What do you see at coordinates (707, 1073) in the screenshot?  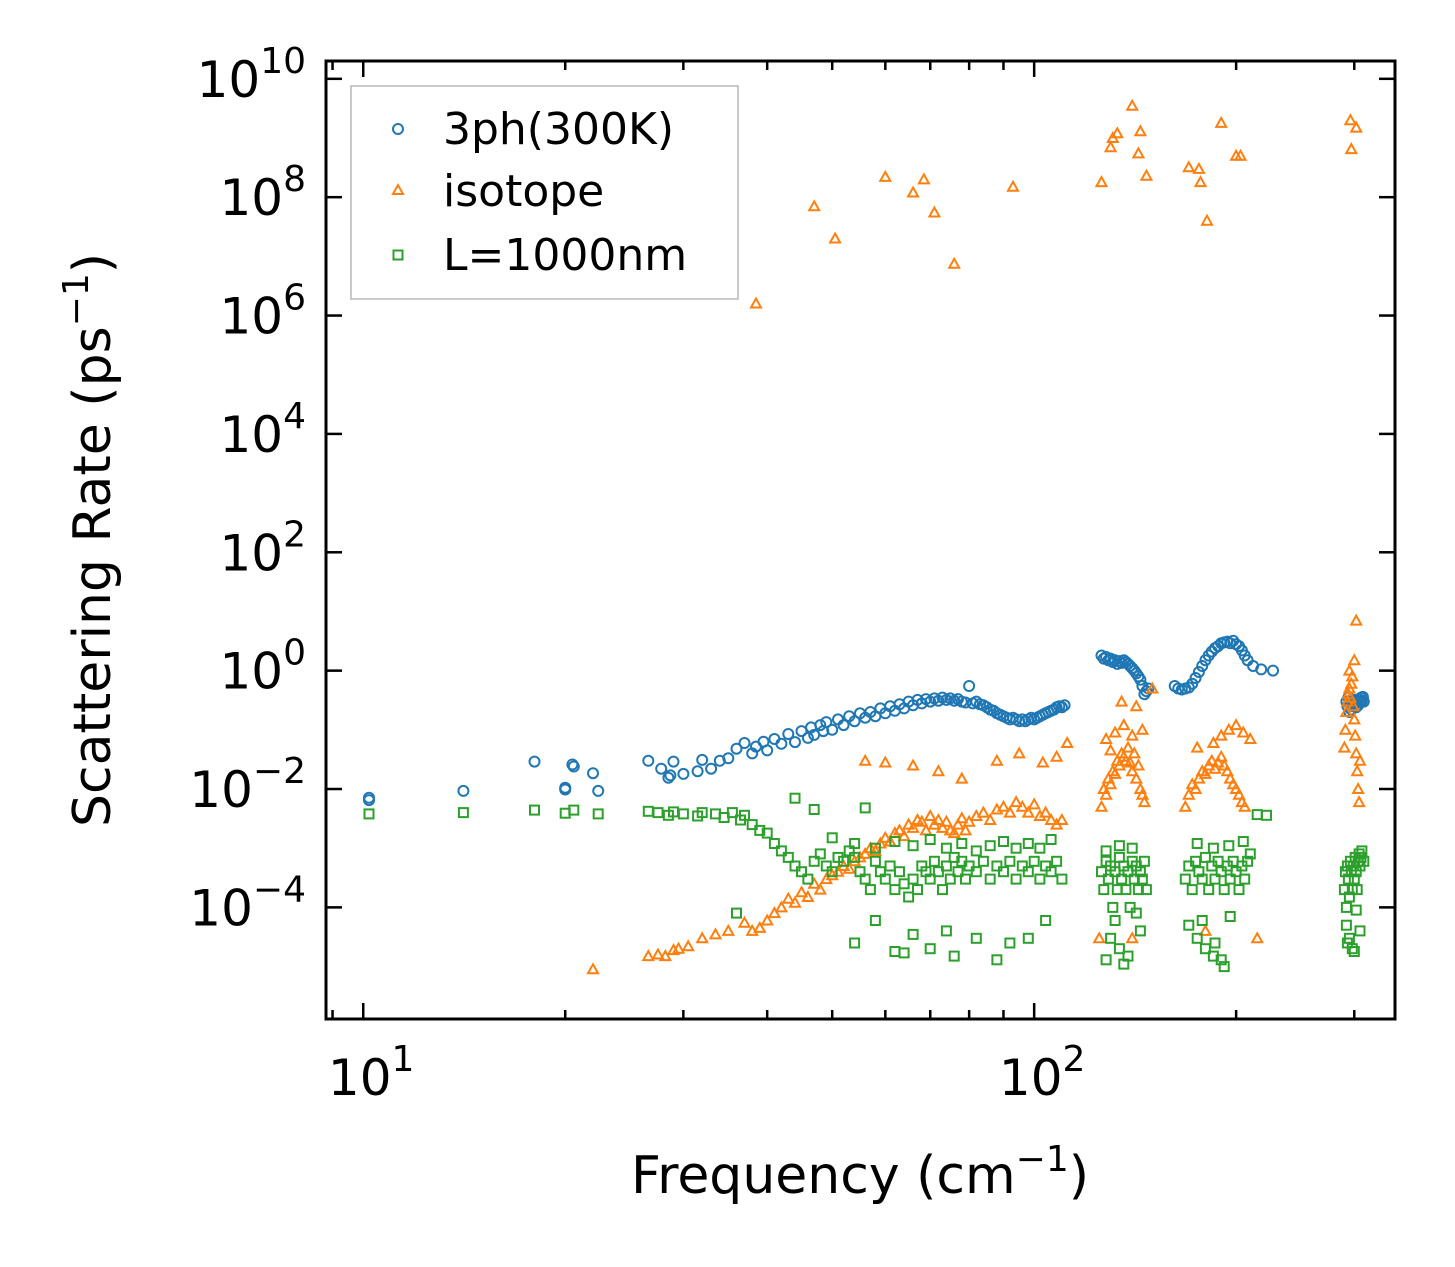 I see `x-tick-labels: 101 102` at bounding box center [707, 1073].